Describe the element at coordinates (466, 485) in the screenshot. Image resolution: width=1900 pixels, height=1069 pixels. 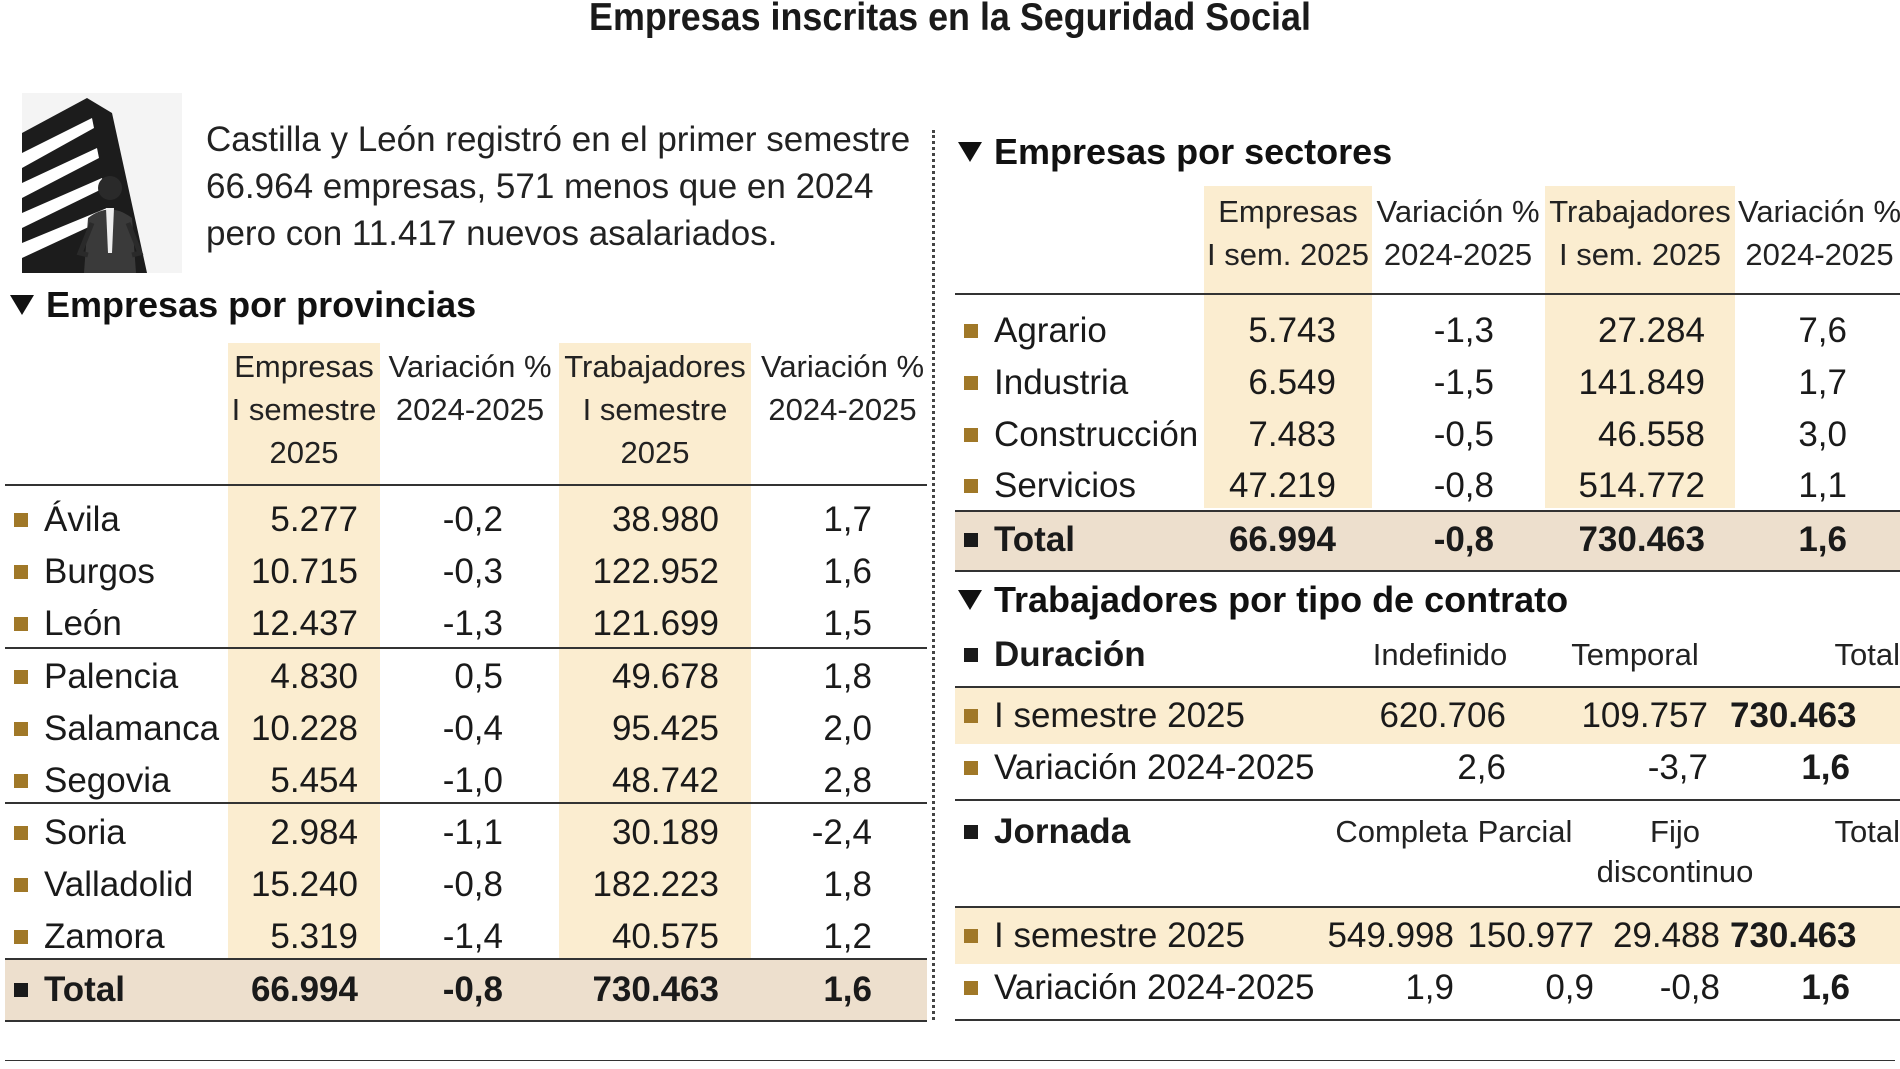
I see `header-rule` at that location.